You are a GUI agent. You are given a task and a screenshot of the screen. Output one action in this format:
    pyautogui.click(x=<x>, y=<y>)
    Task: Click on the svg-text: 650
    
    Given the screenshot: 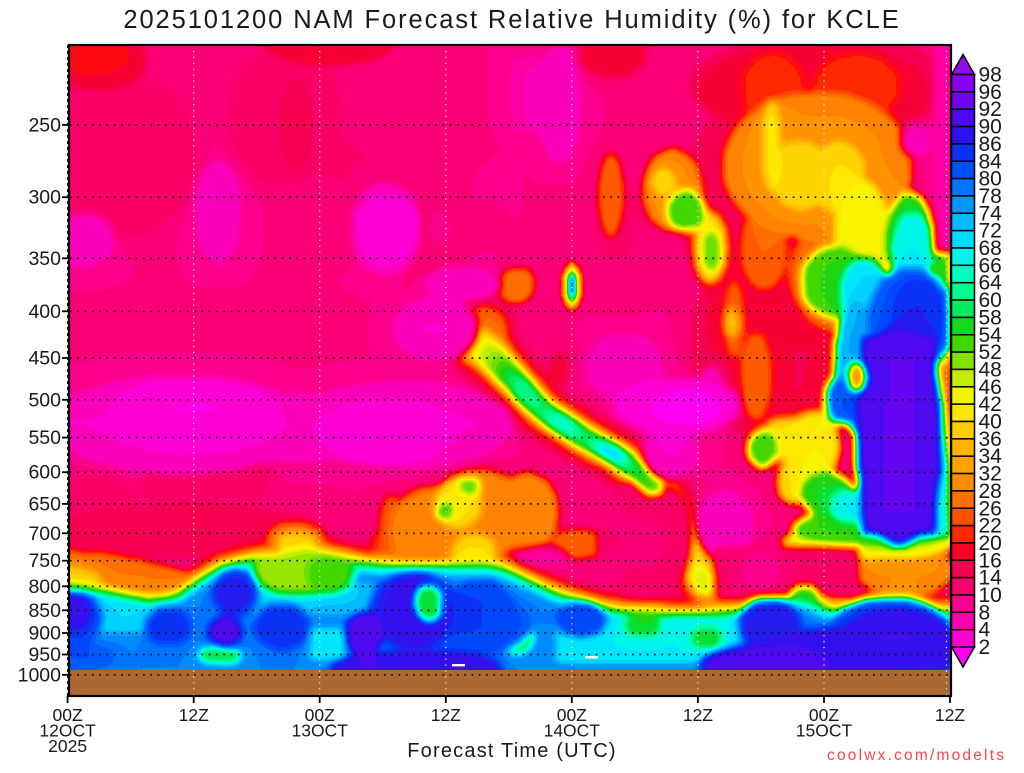 What is the action you would take?
    pyautogui.click(x=44, y=504)
    